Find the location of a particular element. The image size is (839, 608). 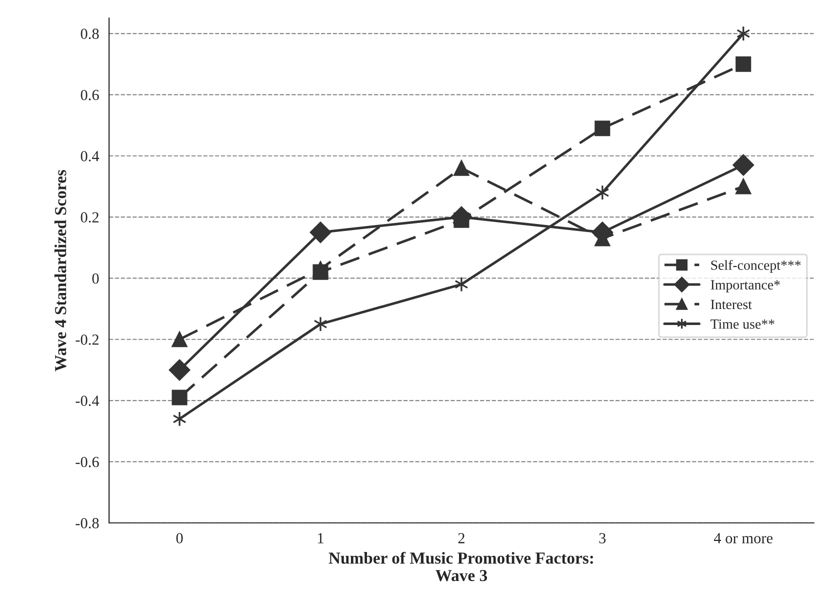

x-tick-label: 1 is located at coordinates (321, 538).